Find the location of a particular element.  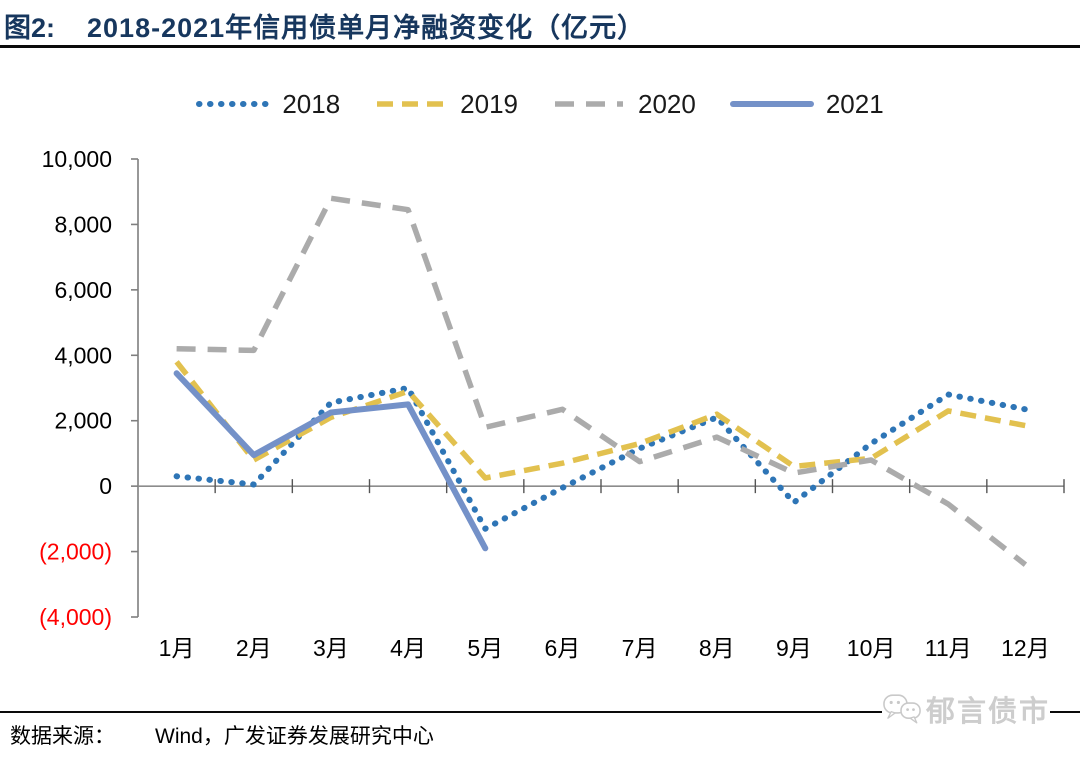

y-tick-label: 10,000 is located at coordinates (77, 159).